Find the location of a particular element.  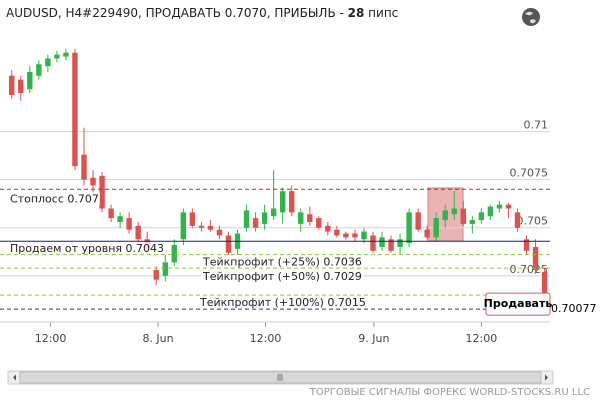

globe is located at coordinates (531, 17).